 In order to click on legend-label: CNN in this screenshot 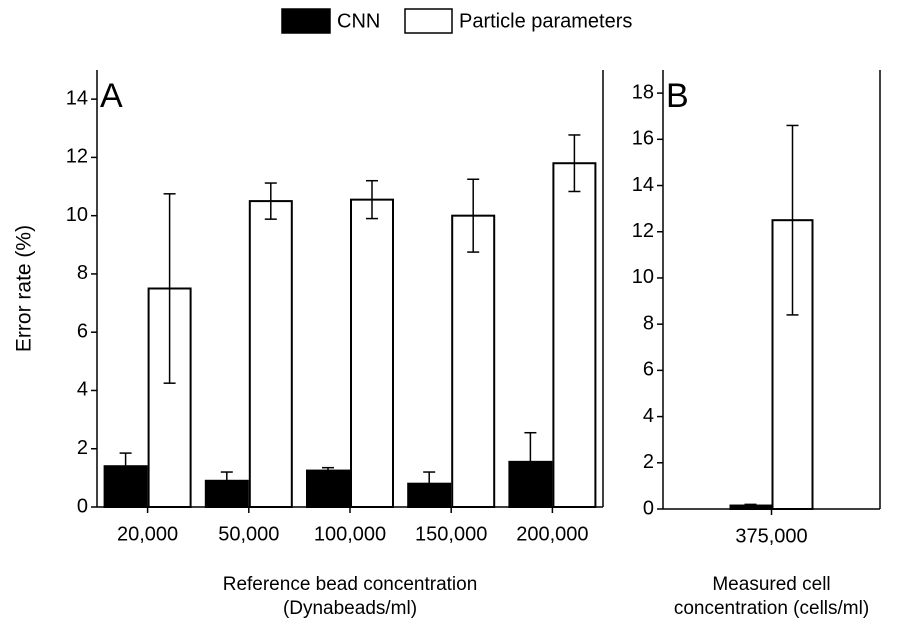, I will do `click(358, 21)`.